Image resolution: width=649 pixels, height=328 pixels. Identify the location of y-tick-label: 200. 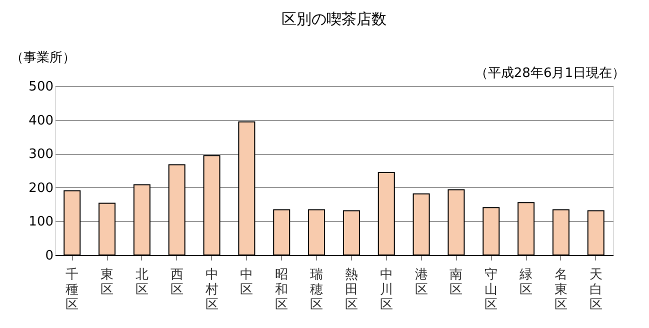
(41, 188).